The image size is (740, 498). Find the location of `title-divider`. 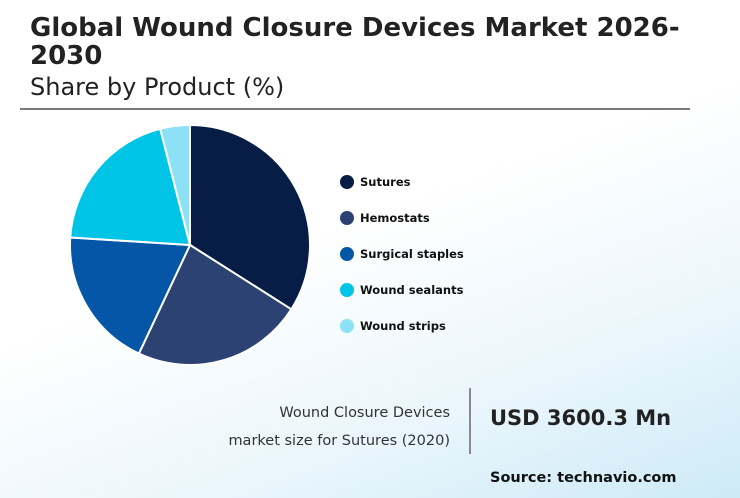

title-divider is located at coordinates (355, 109).